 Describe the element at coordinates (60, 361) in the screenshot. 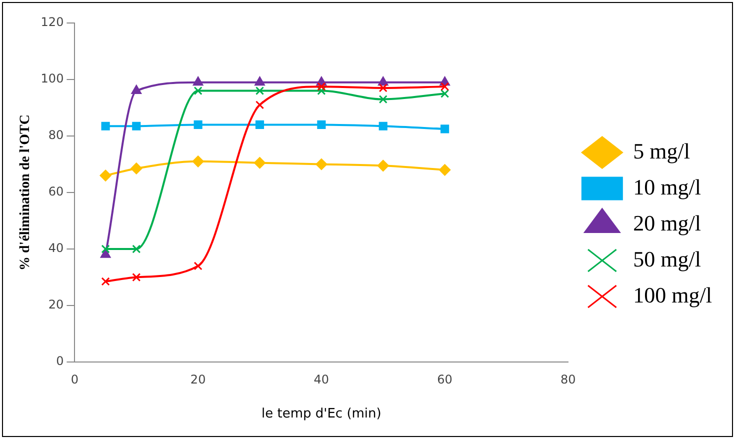

I see `y-tick-label: 0` at that location.